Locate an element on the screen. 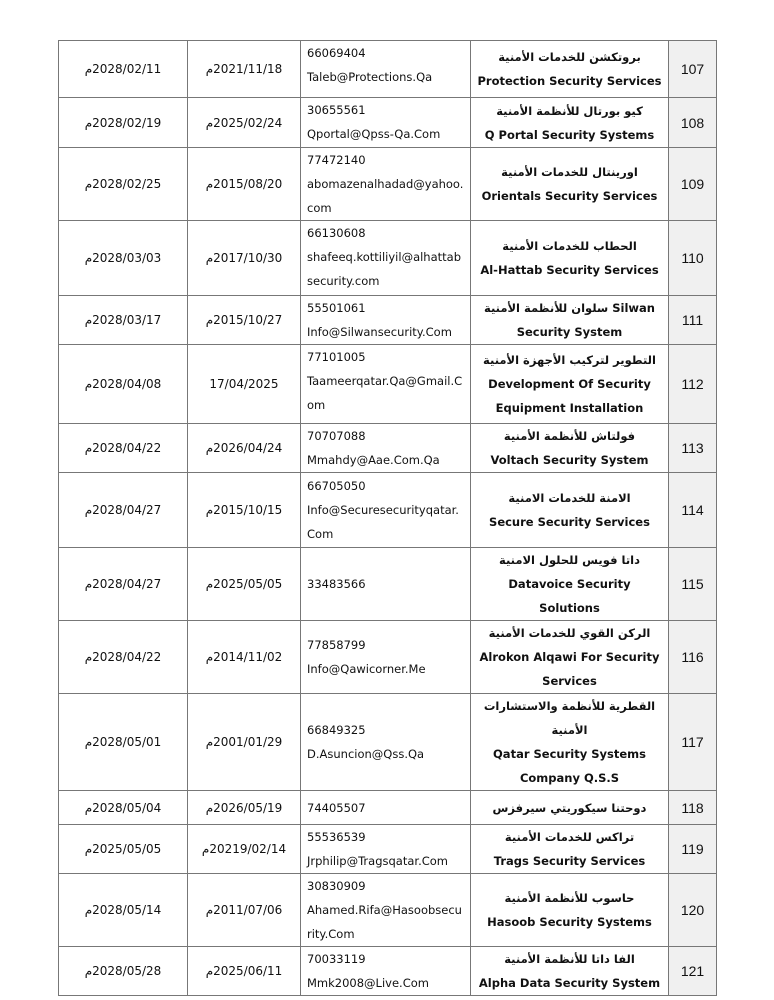 Image resolution: width=774 pixels, height=1000 pixels. row-number: 108 is located at coordinates (692, 122).